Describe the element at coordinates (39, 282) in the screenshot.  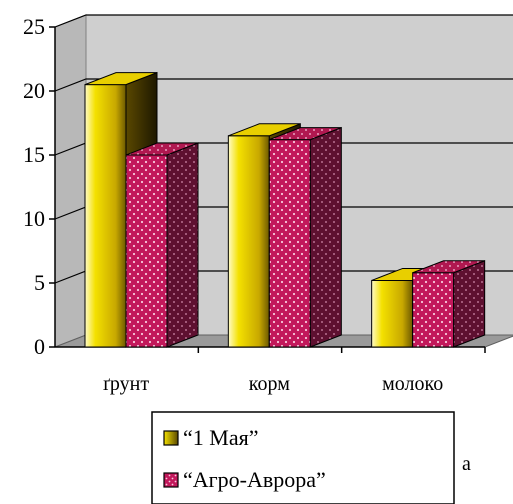
I see `y-tick-label: 5` at that location.